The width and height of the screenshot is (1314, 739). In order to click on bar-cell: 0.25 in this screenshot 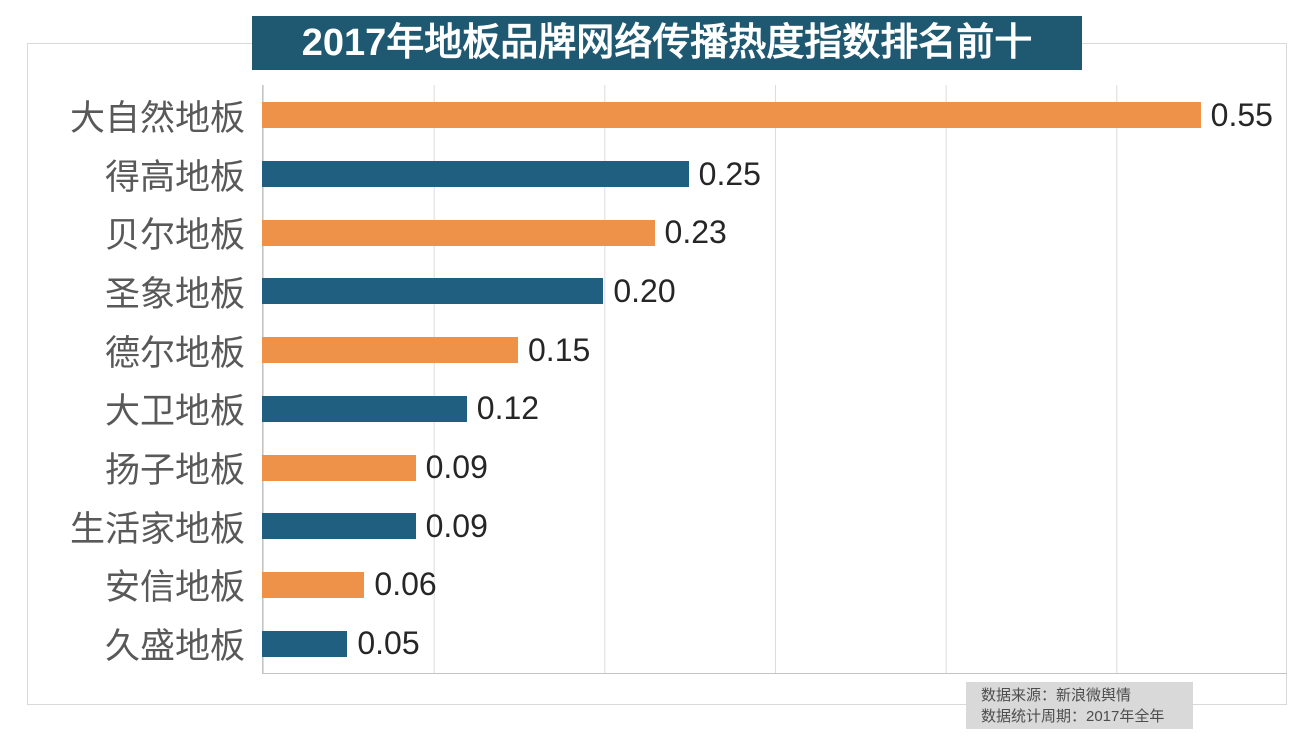, I will do `click(774, 174)`.